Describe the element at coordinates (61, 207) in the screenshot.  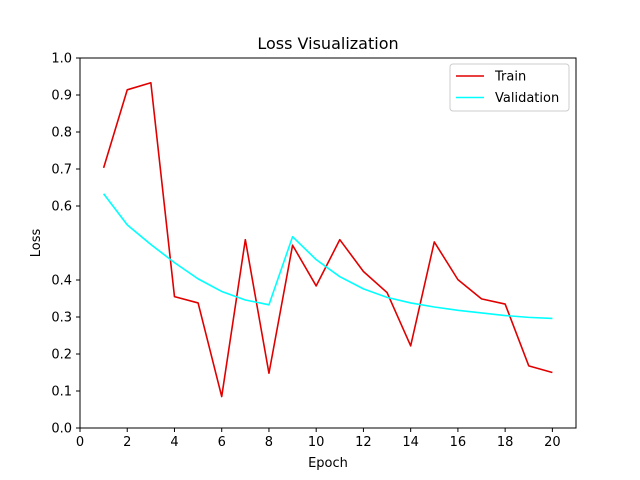
I see `y-tick-label: 0.6` at that location.